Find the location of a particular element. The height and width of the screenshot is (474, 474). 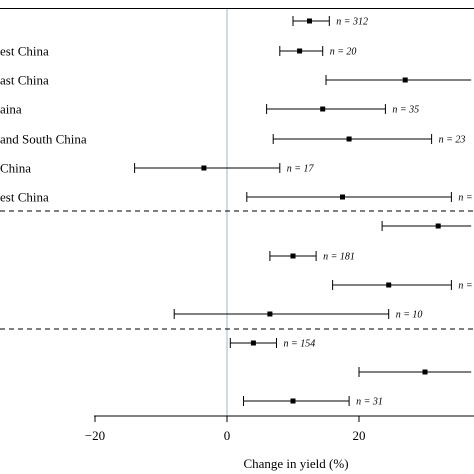

sample-size-label: n = 23 is located at coordinates (452, 140).